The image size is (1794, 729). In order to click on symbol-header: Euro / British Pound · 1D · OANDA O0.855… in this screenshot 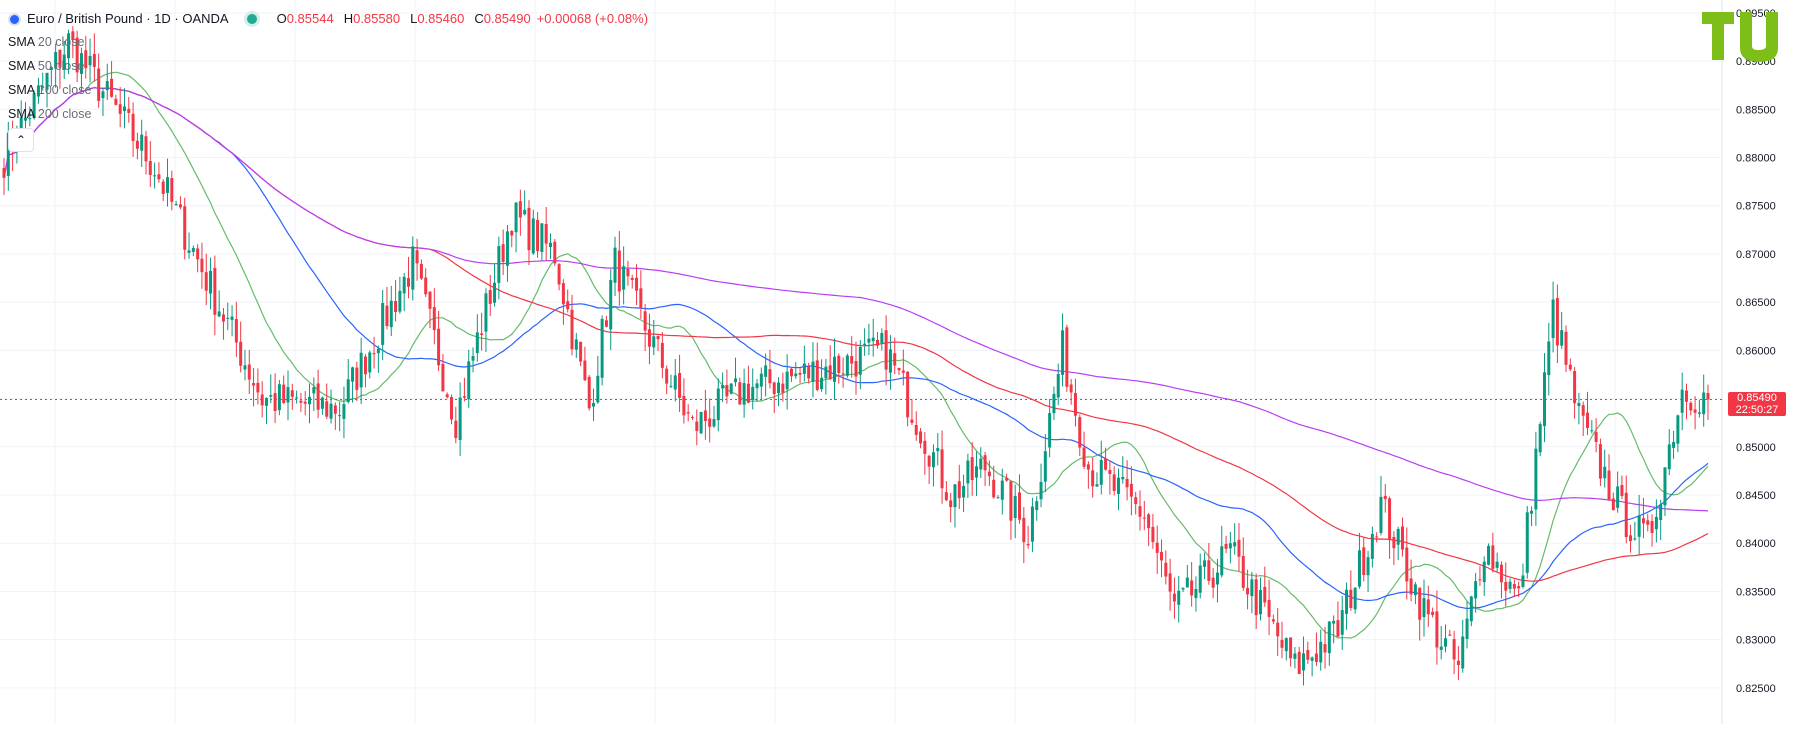, I will do `click(328, 19)`.